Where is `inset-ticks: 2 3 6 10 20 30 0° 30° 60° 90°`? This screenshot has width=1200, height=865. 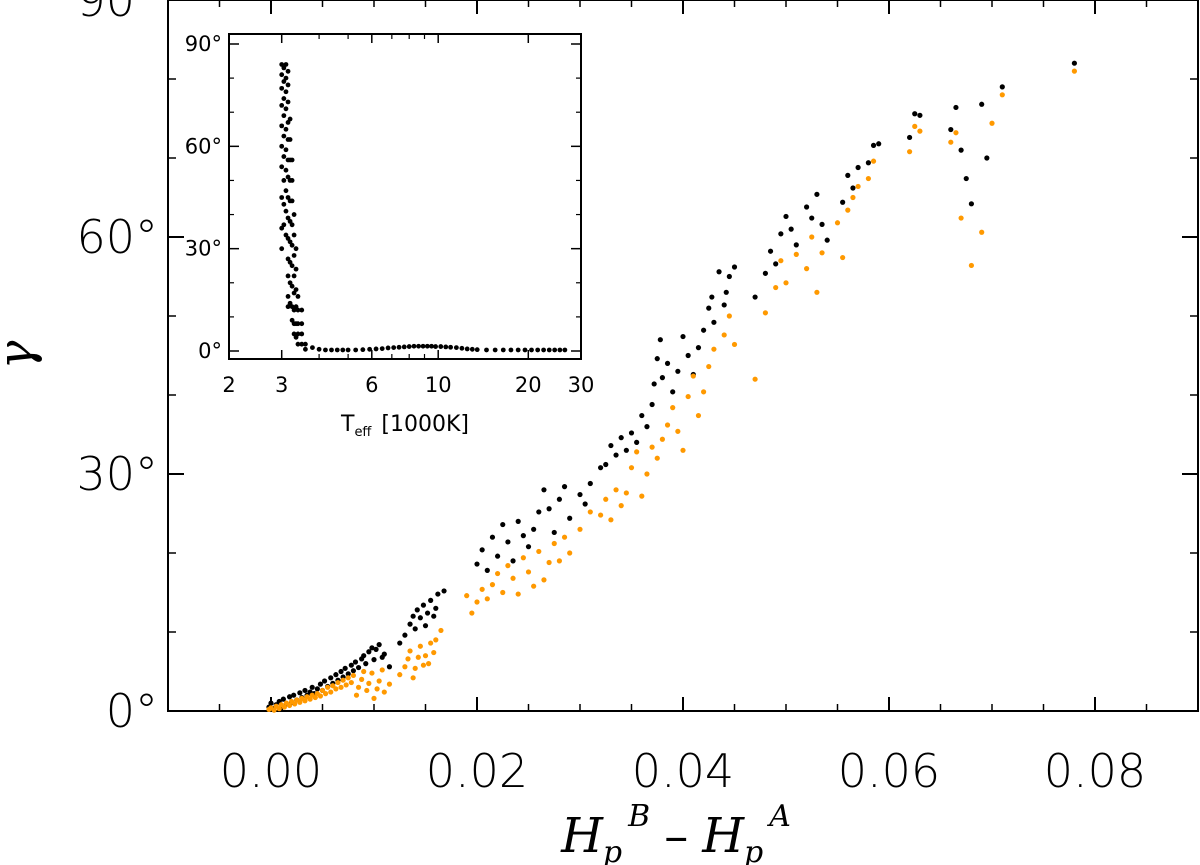 inset-ticks: 2 3 6 10 20 30 0° 30° 60° 90° is located at coordinates (390, 214).